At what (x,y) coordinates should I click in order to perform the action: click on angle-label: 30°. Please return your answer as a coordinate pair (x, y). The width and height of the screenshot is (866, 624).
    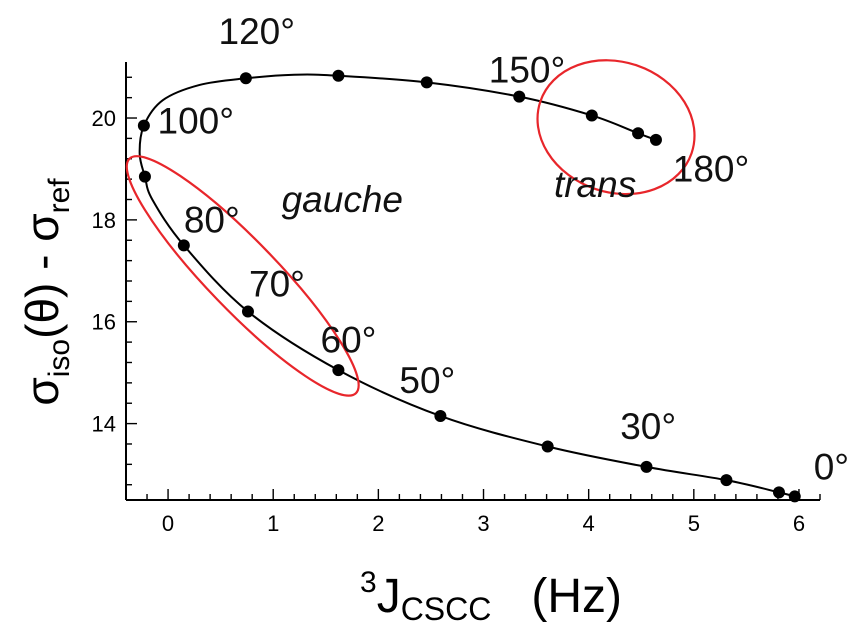
    Looking at the image, I should click on (648, 426).